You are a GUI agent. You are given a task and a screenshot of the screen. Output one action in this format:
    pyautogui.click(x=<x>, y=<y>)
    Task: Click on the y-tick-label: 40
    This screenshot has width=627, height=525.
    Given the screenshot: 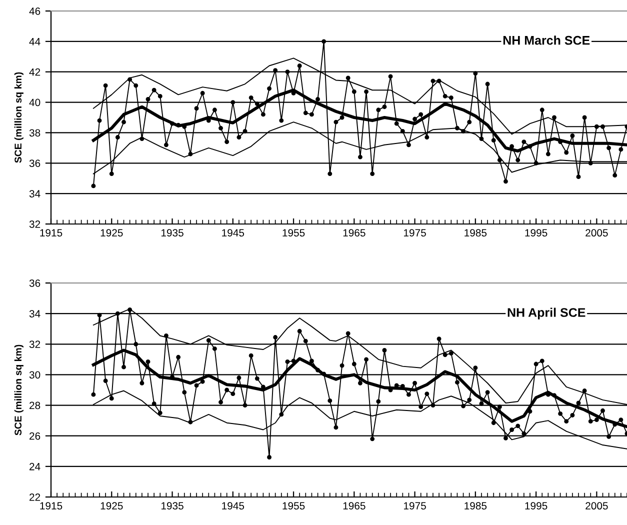 What is the action you would take?
    pyautogui.click(x=34, y=102)
    